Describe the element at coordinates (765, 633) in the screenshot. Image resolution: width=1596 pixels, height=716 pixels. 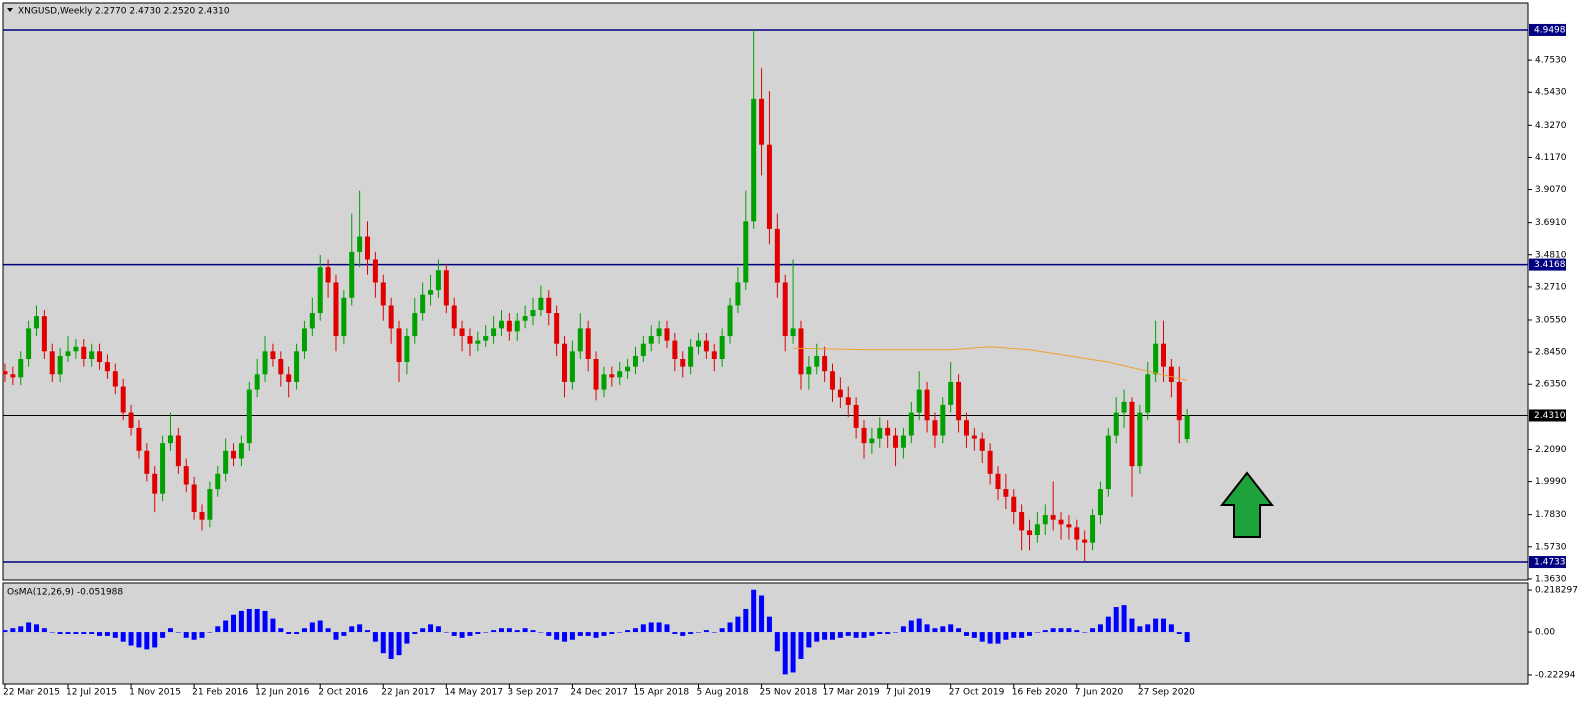
I see `indicator-panel` at that location.